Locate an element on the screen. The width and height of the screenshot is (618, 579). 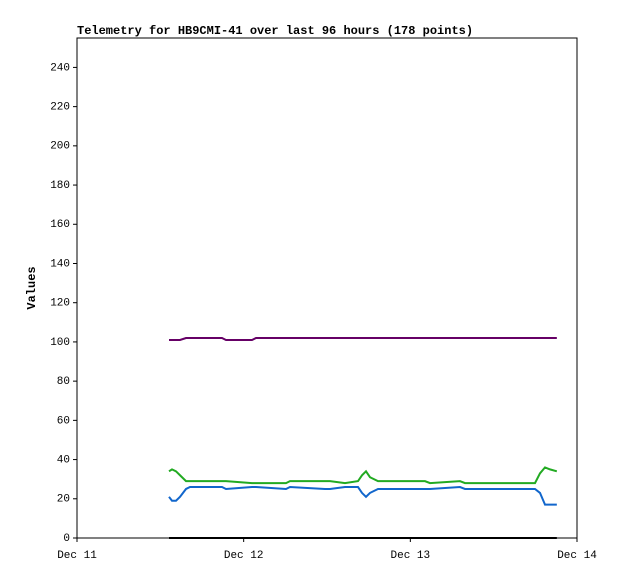
y-tick-label: 100 is located at coordinates (60, 343).